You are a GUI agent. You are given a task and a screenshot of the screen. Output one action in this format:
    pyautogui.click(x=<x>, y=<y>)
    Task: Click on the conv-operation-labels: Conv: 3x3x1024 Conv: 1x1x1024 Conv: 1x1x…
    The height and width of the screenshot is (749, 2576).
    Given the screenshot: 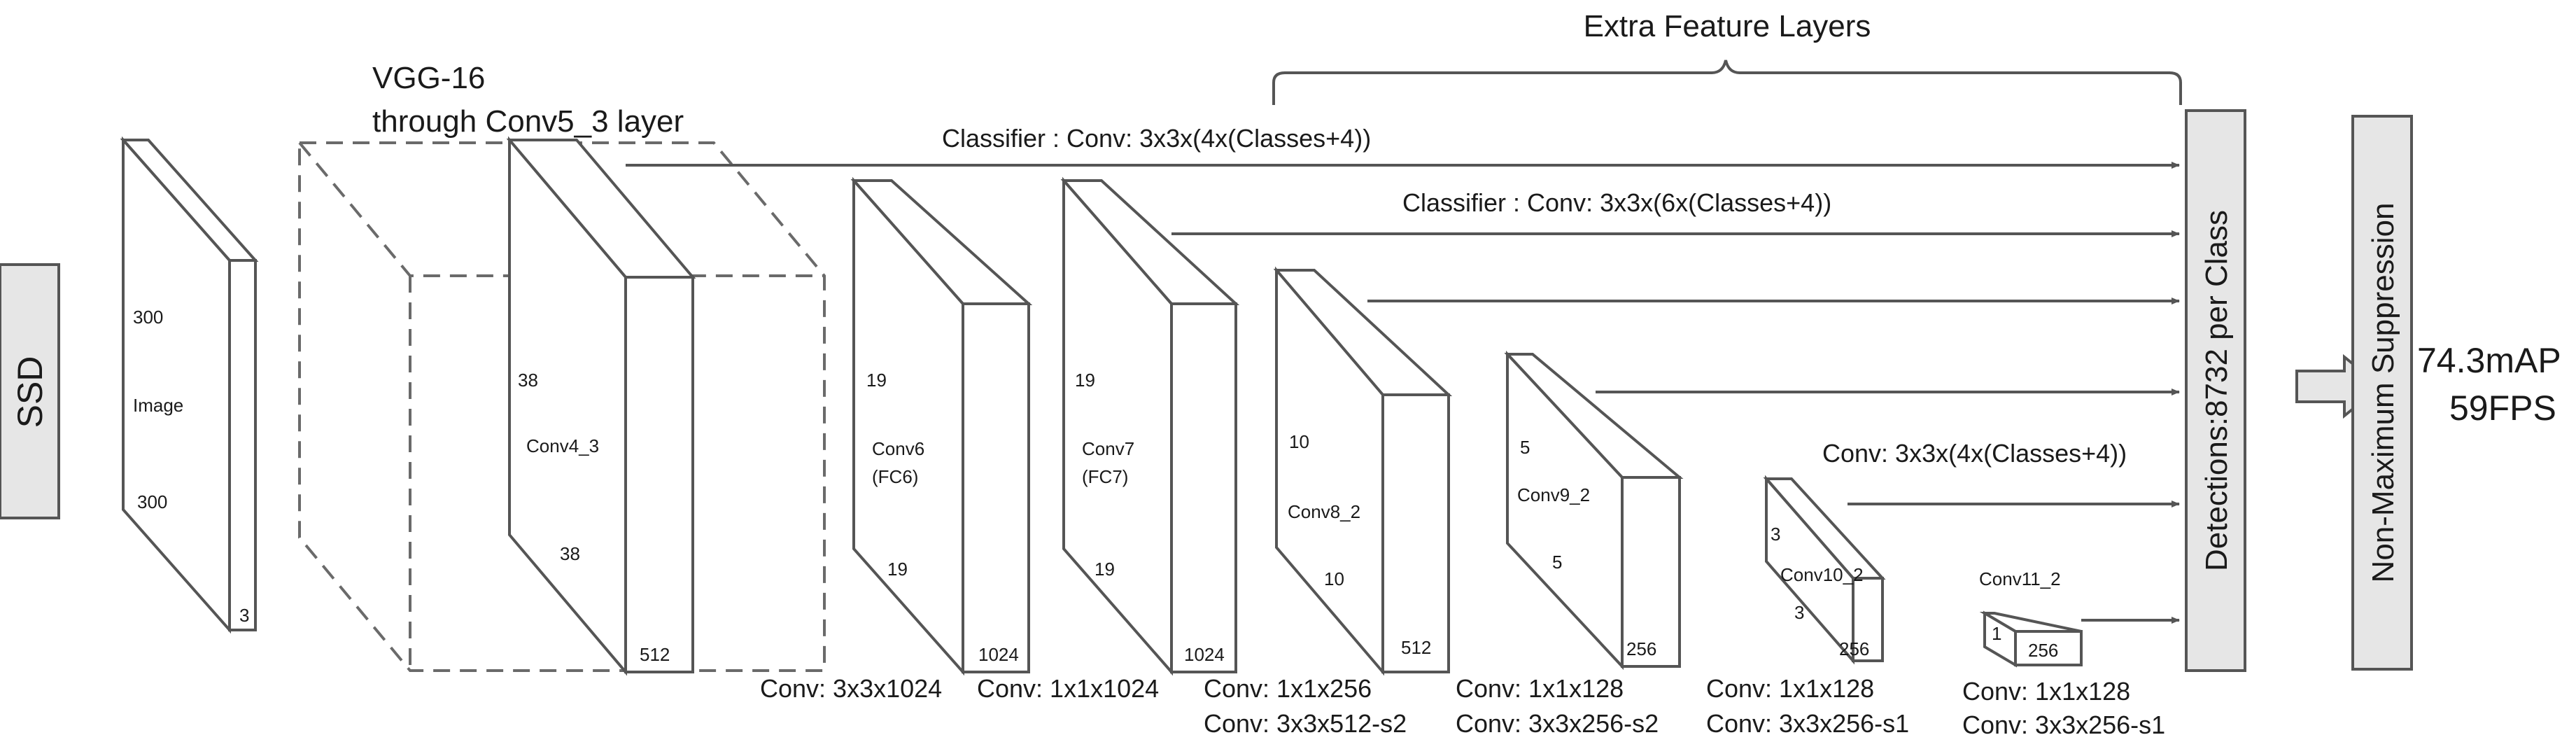 What is the action you would take?
    pyautogui.click(x=1462, y=706)
    